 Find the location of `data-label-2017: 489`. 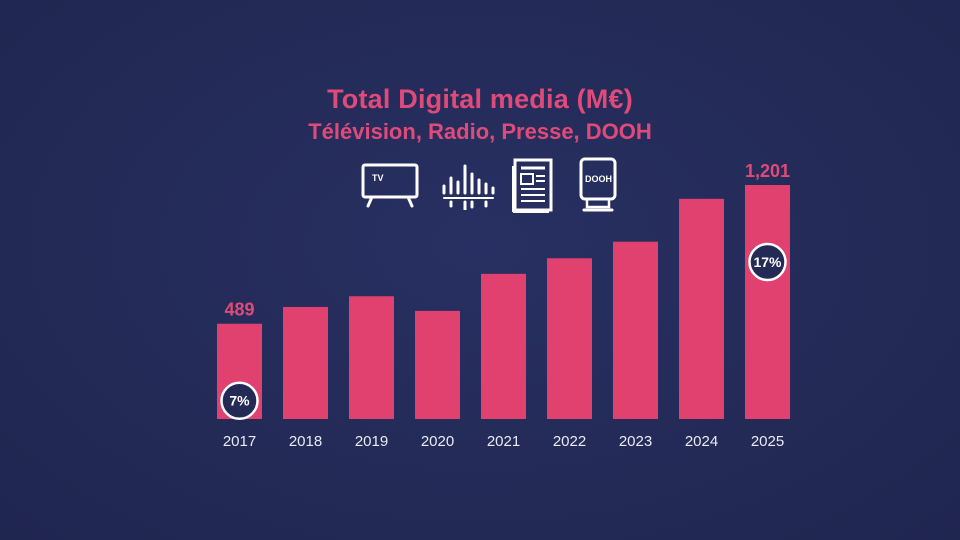

data-label-2017: 489 is located at coordinates (239, 310).